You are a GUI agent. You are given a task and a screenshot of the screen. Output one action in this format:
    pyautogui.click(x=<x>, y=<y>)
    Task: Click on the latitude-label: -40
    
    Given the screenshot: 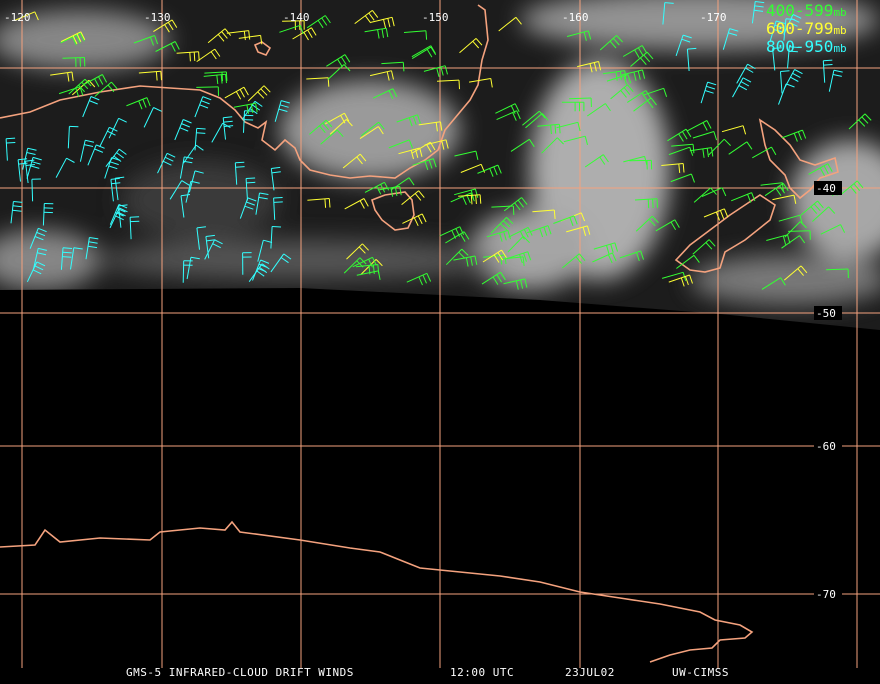 What is the action you would take?
    pyautogui.click(x=826, y=188)
    